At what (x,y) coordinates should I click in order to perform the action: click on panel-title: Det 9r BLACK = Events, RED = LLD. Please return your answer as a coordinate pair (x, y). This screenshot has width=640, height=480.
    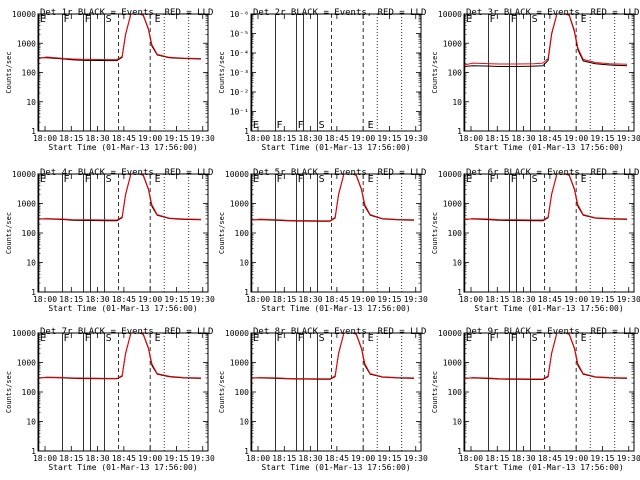
    Looking at the image, I should click on (552, 332).